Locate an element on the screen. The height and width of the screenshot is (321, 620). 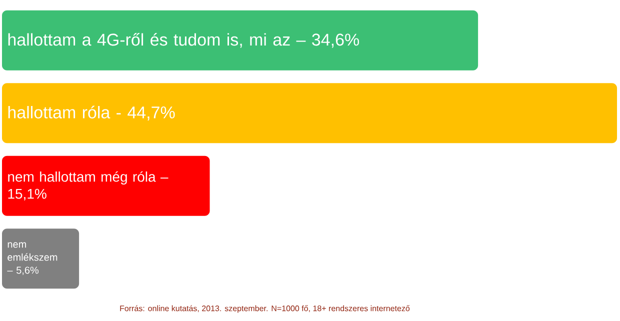
data-label: 44,7% is located at coordinates (151, 113).